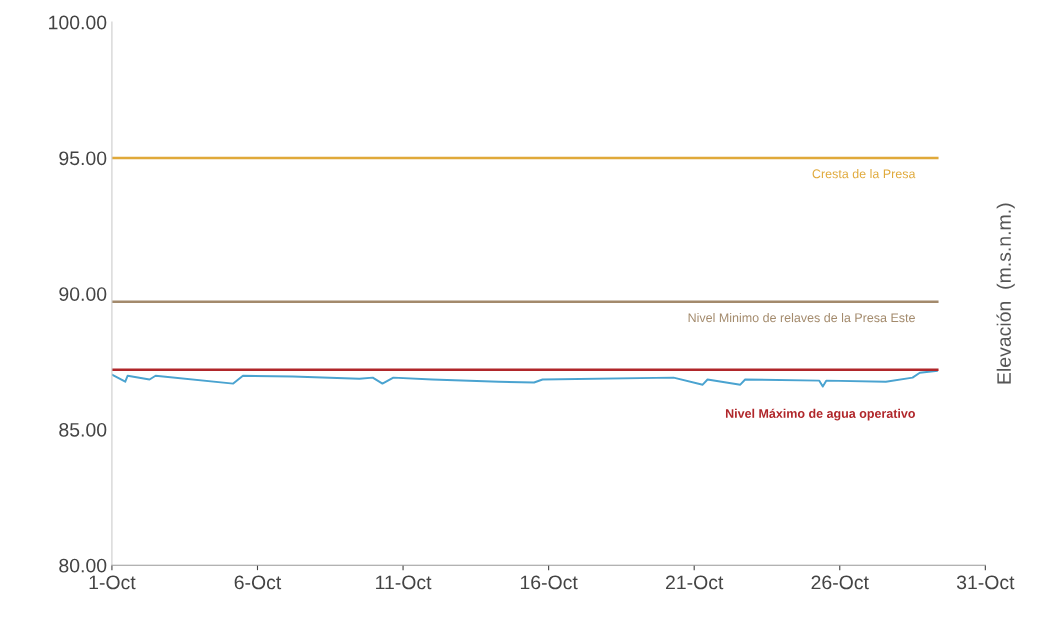  What do you see at coordinates (1005, 293) in the screenshot?
I see `y-axis-title: Elevación (m.s.n.m.)` at bounding box center [1005, 293].